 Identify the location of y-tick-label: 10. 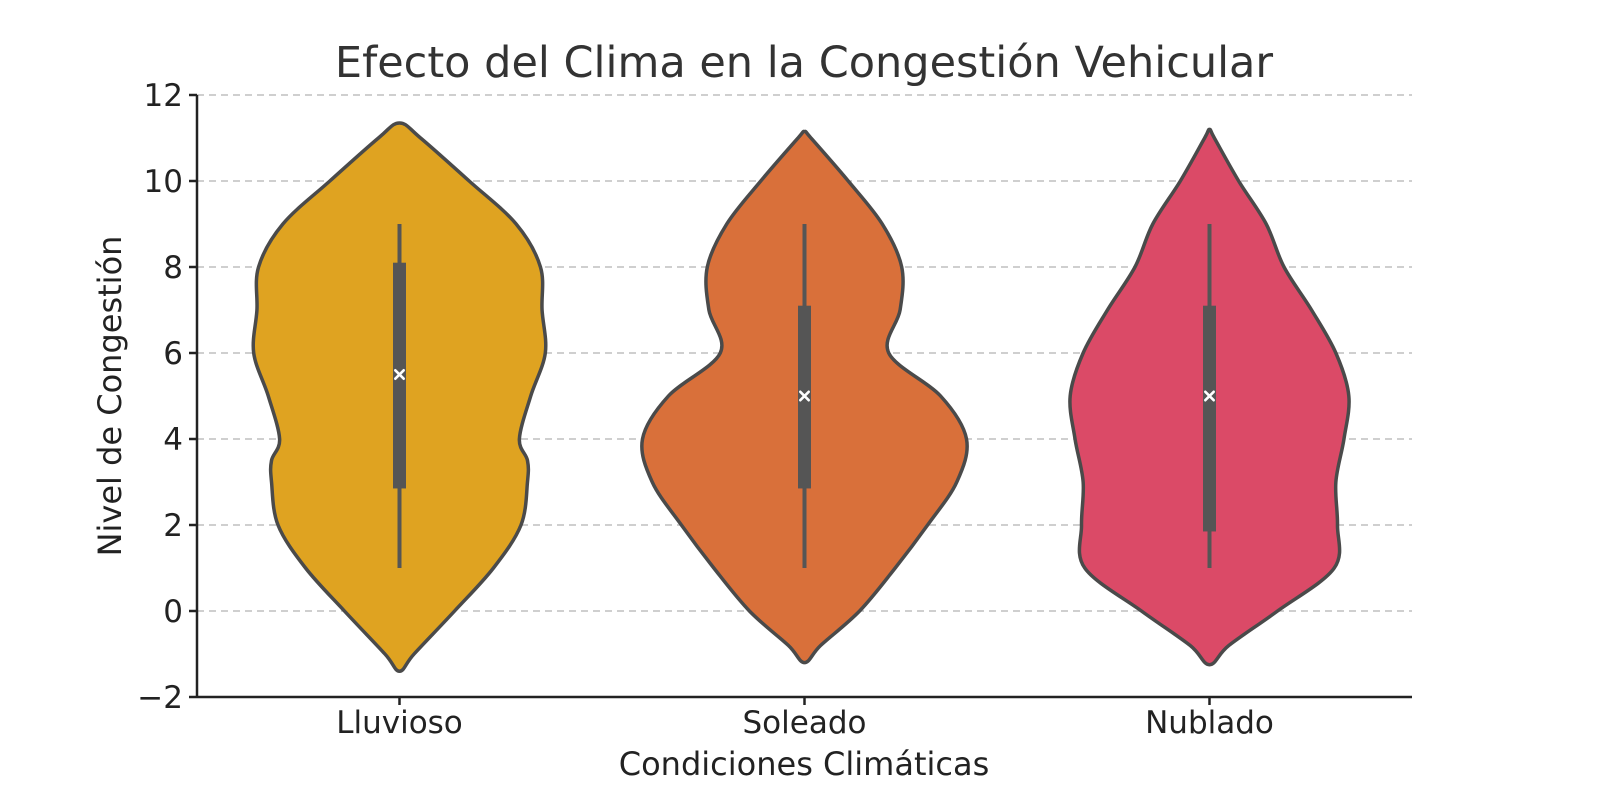
(163, 182).